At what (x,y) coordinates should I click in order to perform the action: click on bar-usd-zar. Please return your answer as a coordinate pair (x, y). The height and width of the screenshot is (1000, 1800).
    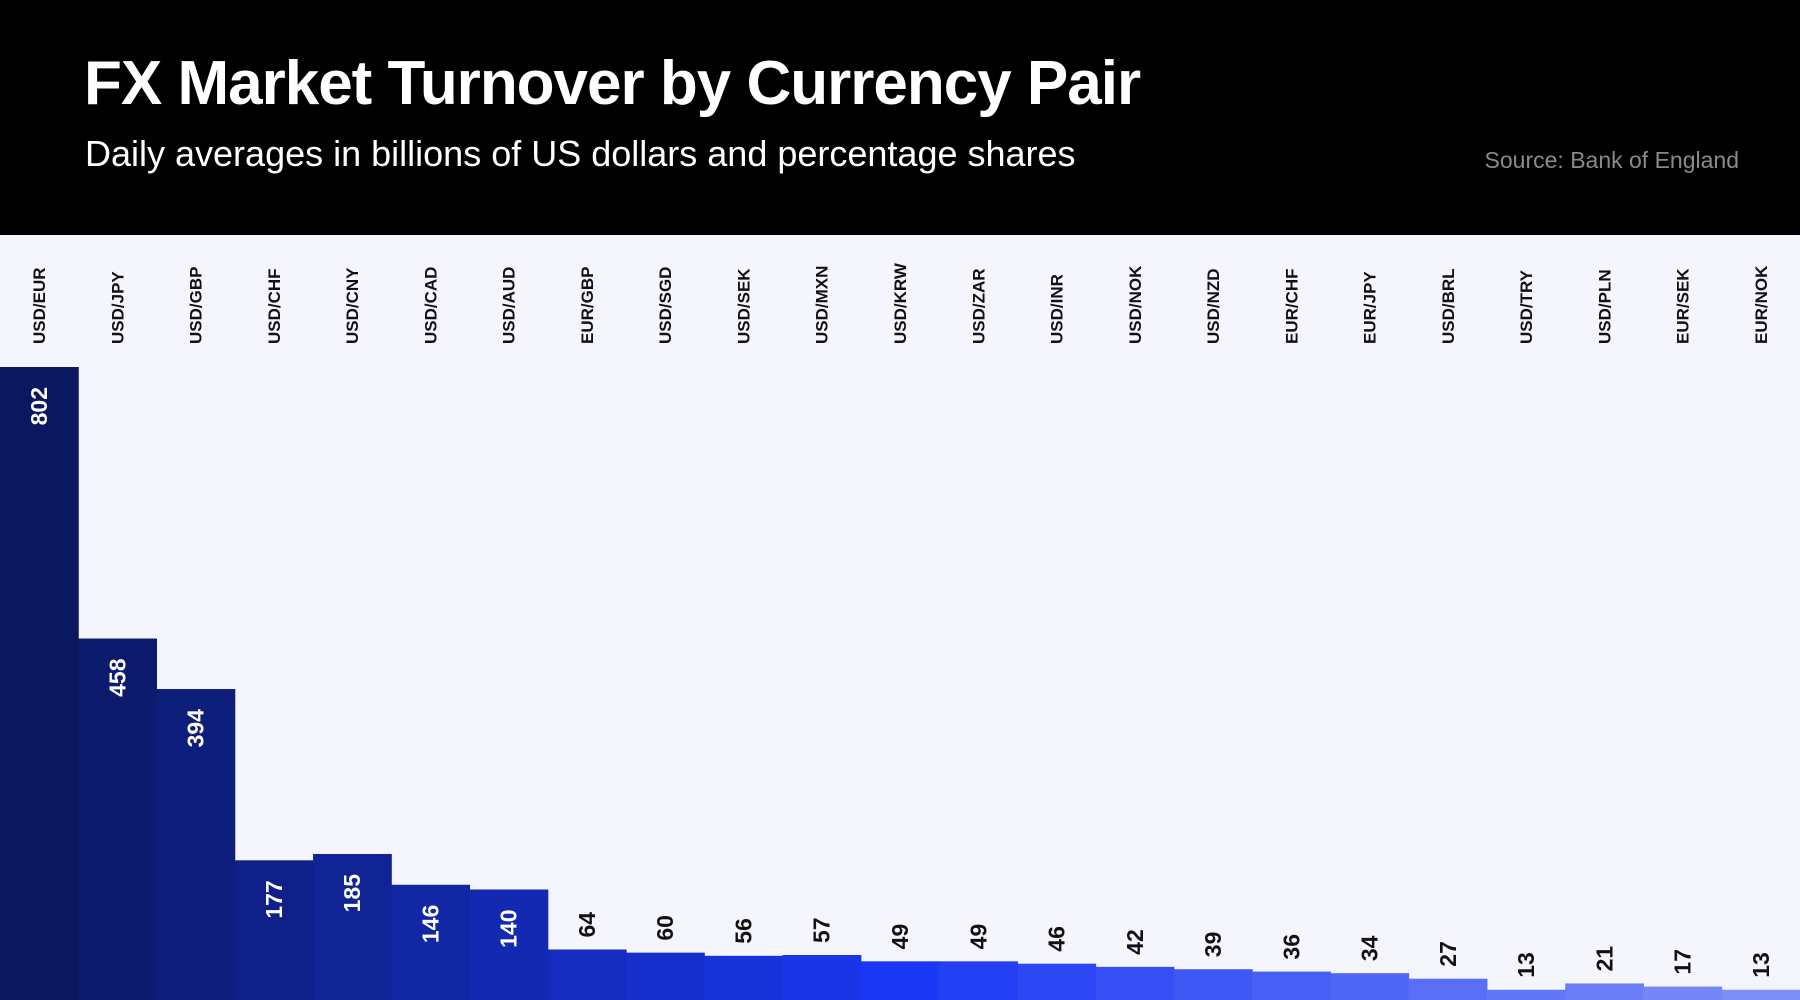
    Looking at the image, I should click on (978, 980).